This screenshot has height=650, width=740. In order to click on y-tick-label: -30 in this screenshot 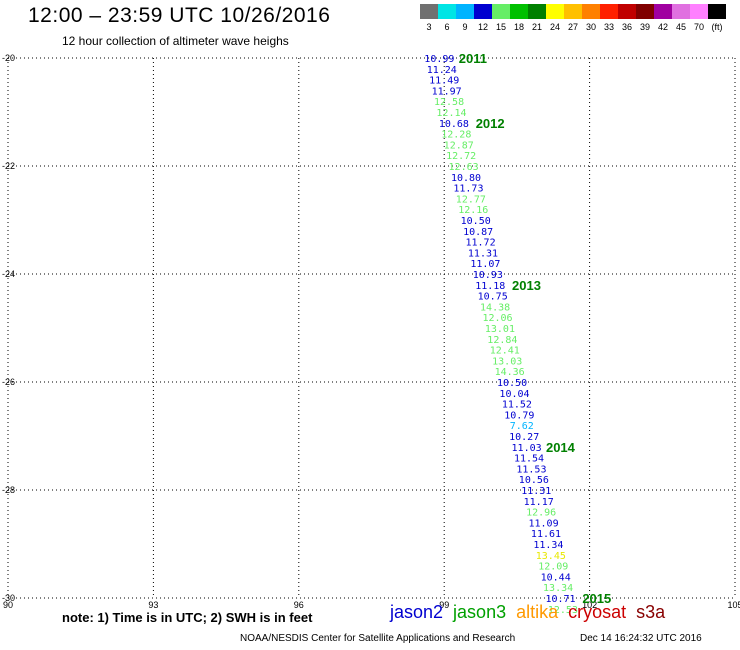, I will do `click(8, 598)`.